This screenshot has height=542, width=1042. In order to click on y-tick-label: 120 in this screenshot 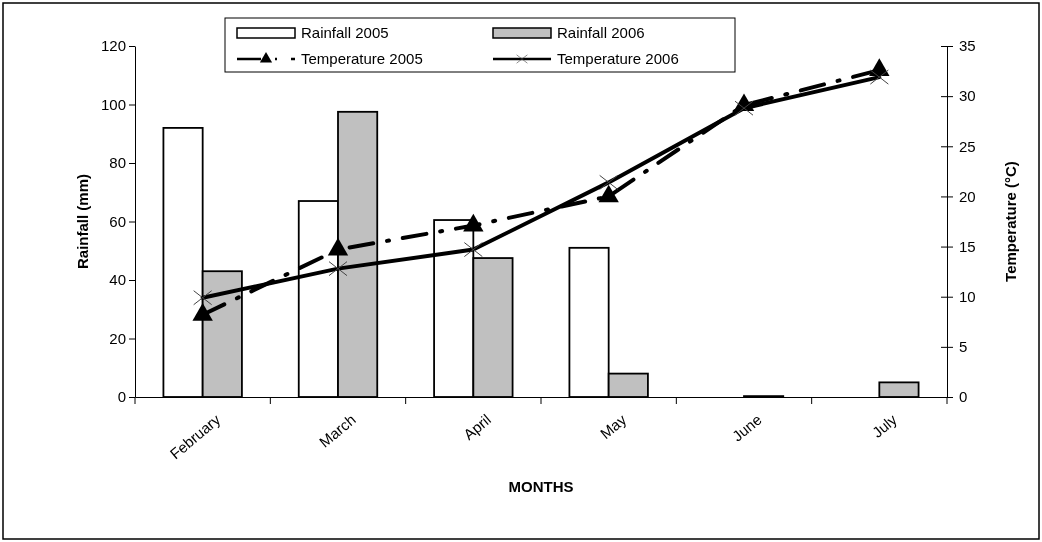, I will do `click(113, 46)`.